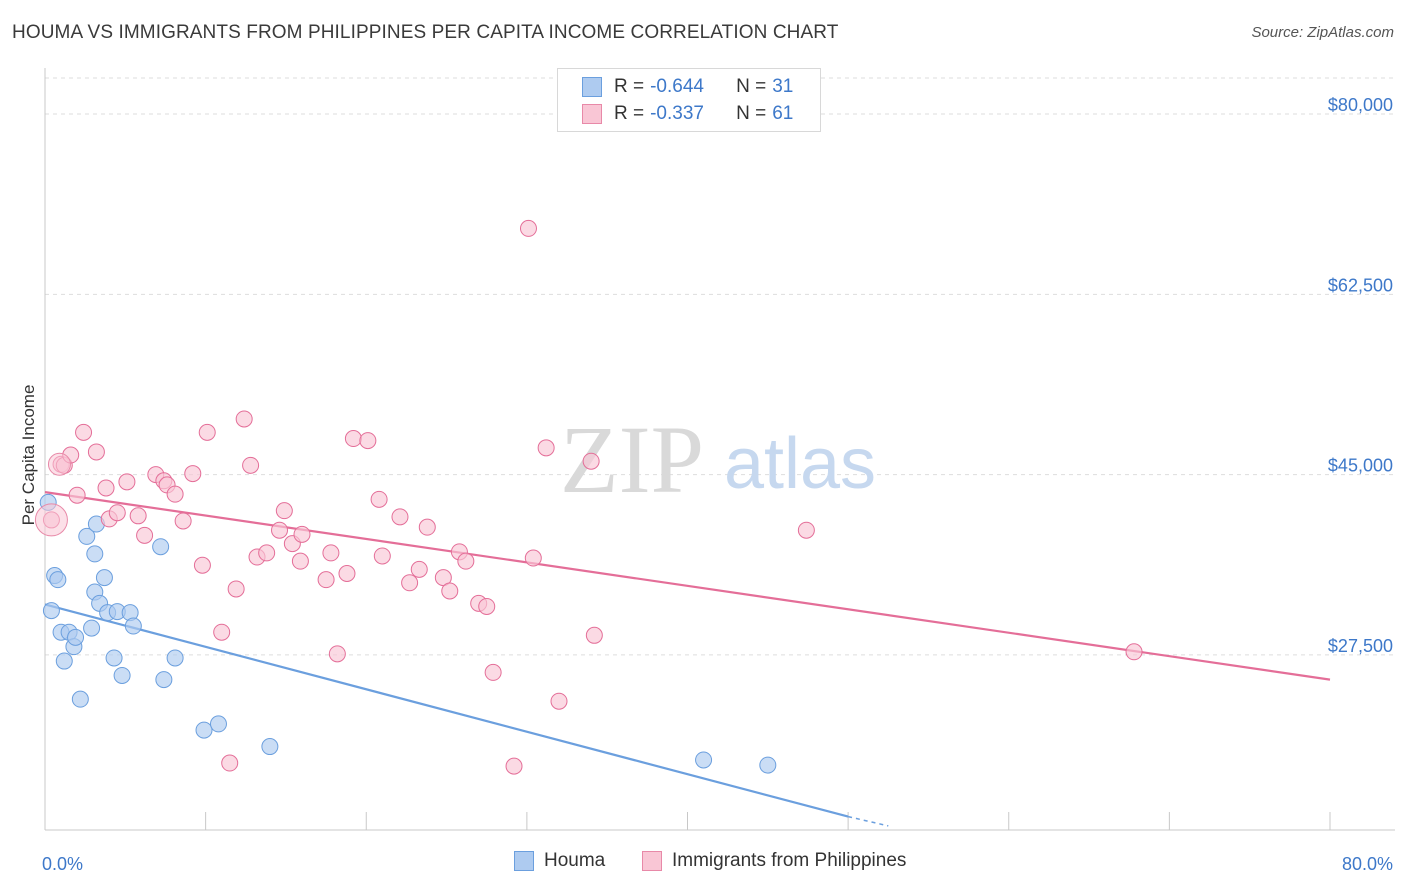  I want to click on legend-n-value: 61, so click(783, 113).